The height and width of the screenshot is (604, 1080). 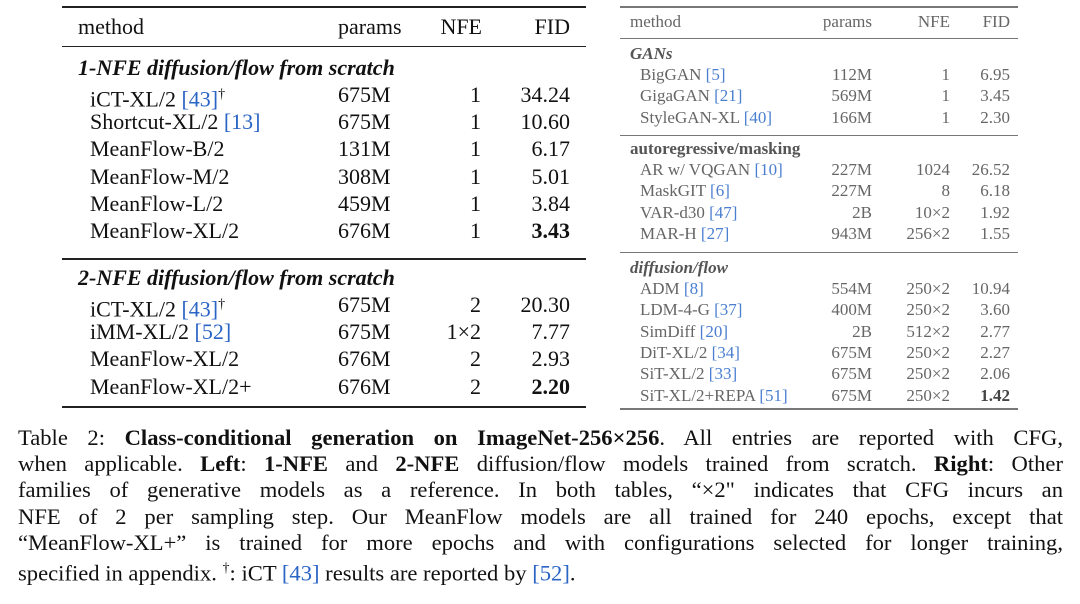 I want to click on fid-cell: 2.30, so click(x=995, y=117).